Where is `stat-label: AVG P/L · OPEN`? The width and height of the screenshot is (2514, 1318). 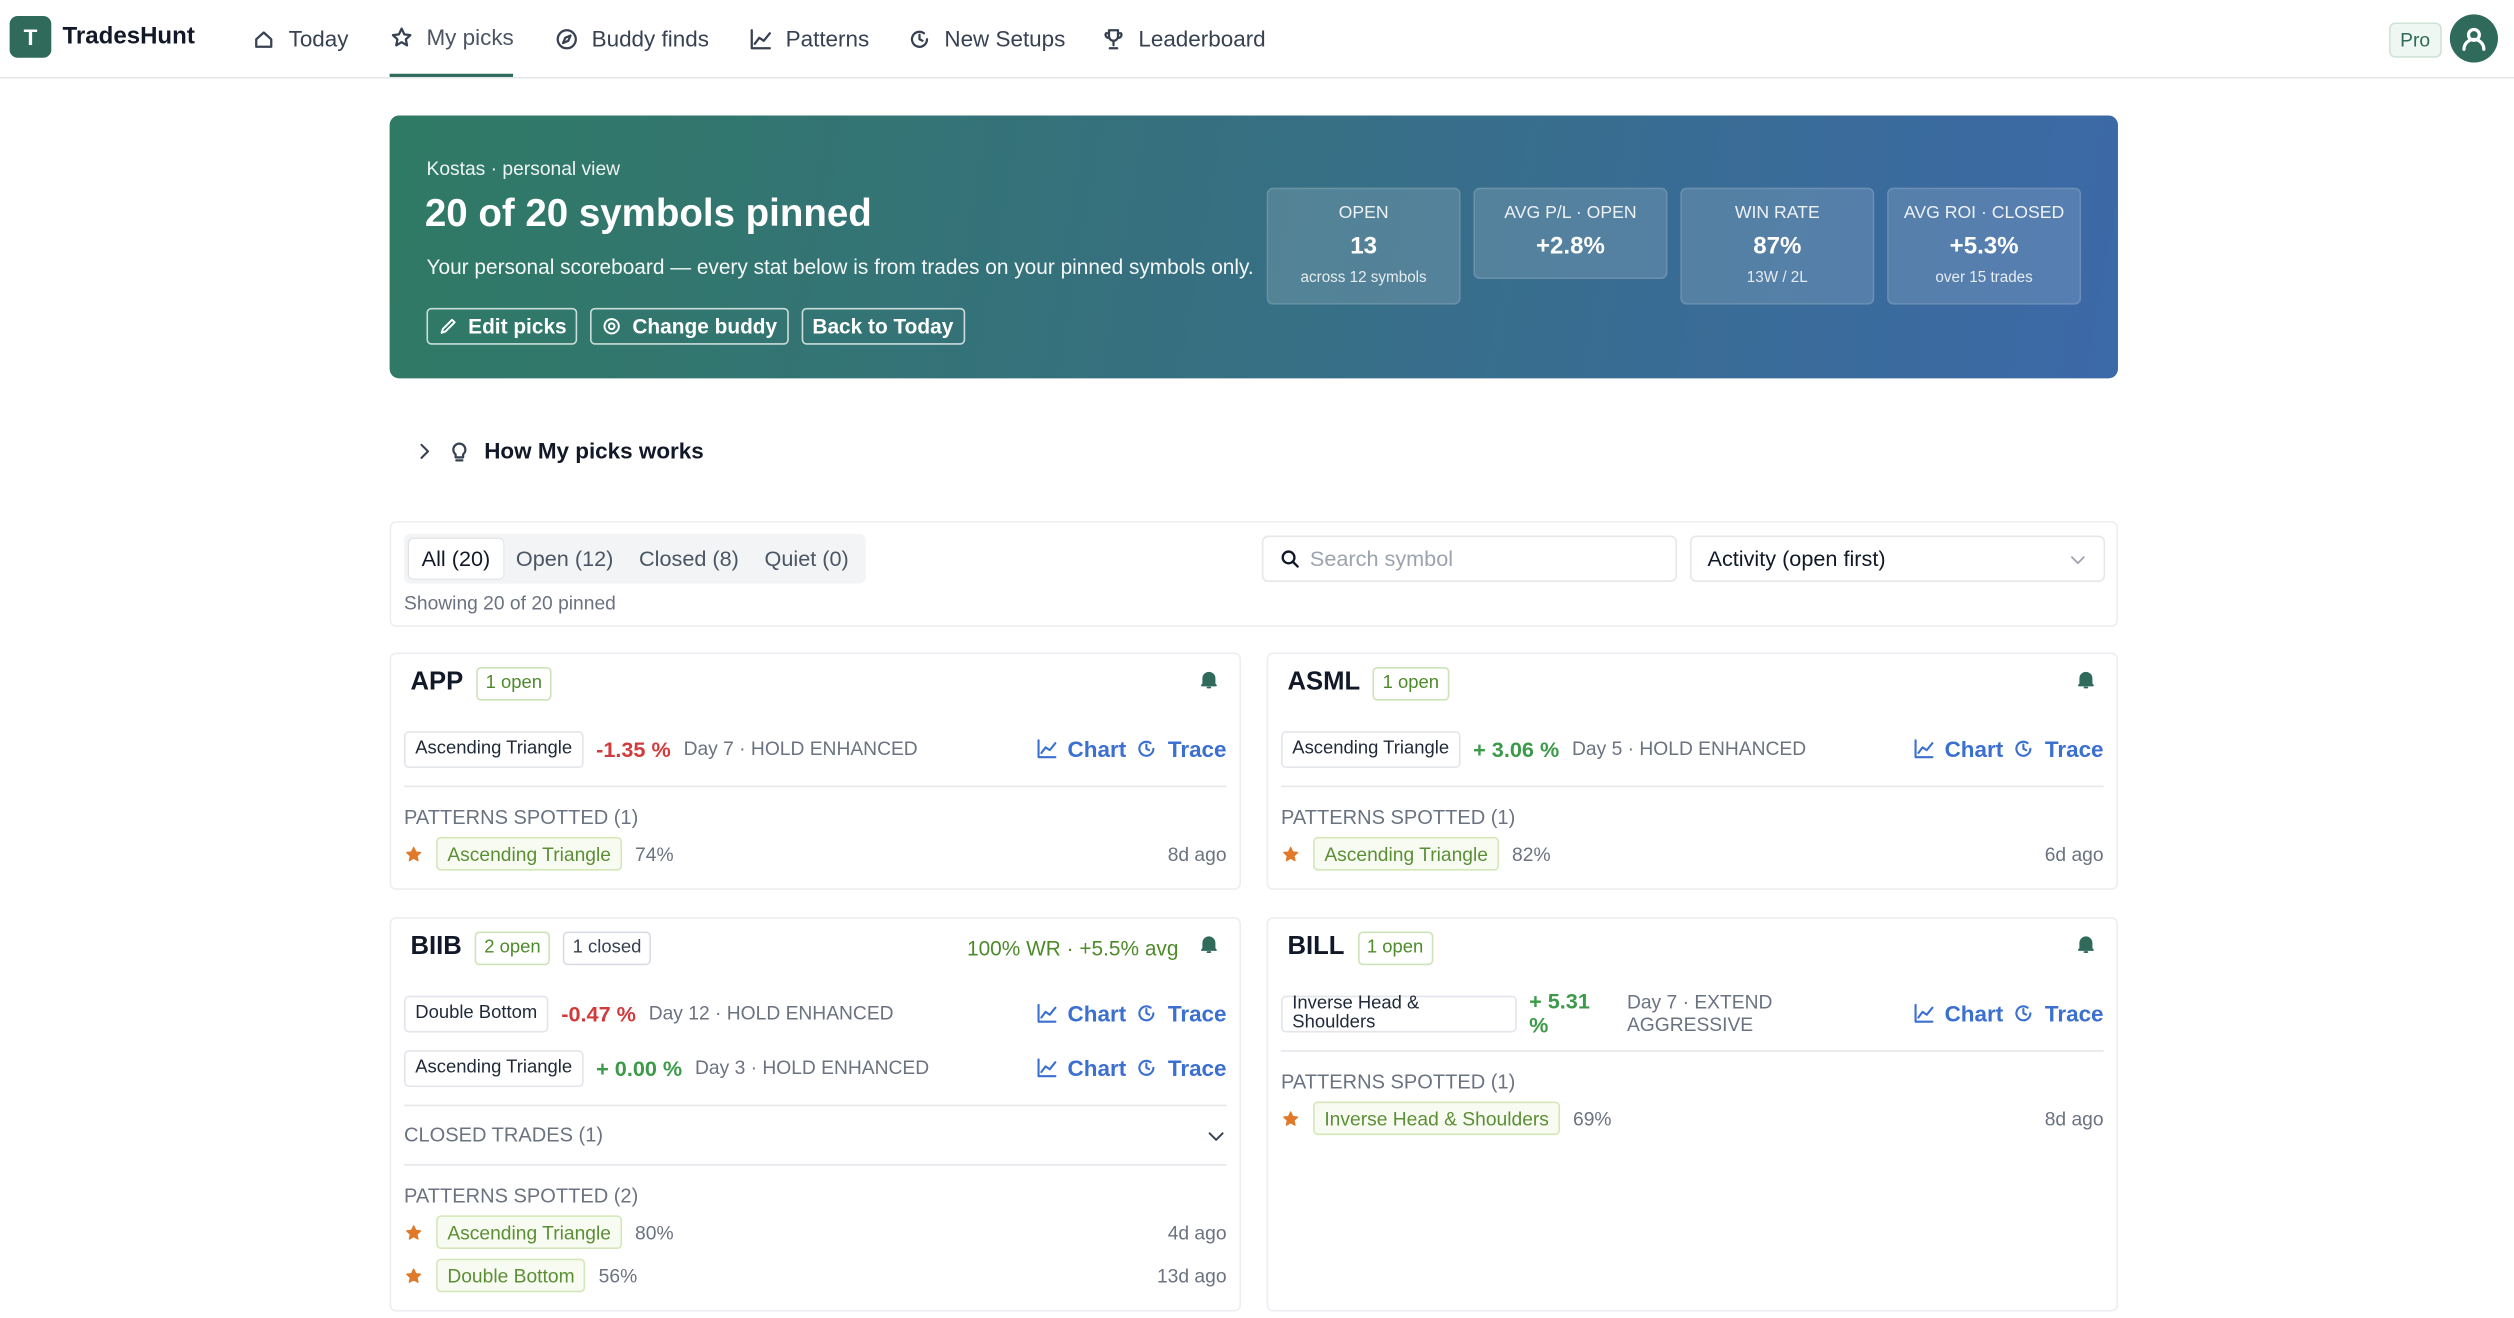 stat-label: AVG P/L · OPEN is located at coordinates (1570, 213).